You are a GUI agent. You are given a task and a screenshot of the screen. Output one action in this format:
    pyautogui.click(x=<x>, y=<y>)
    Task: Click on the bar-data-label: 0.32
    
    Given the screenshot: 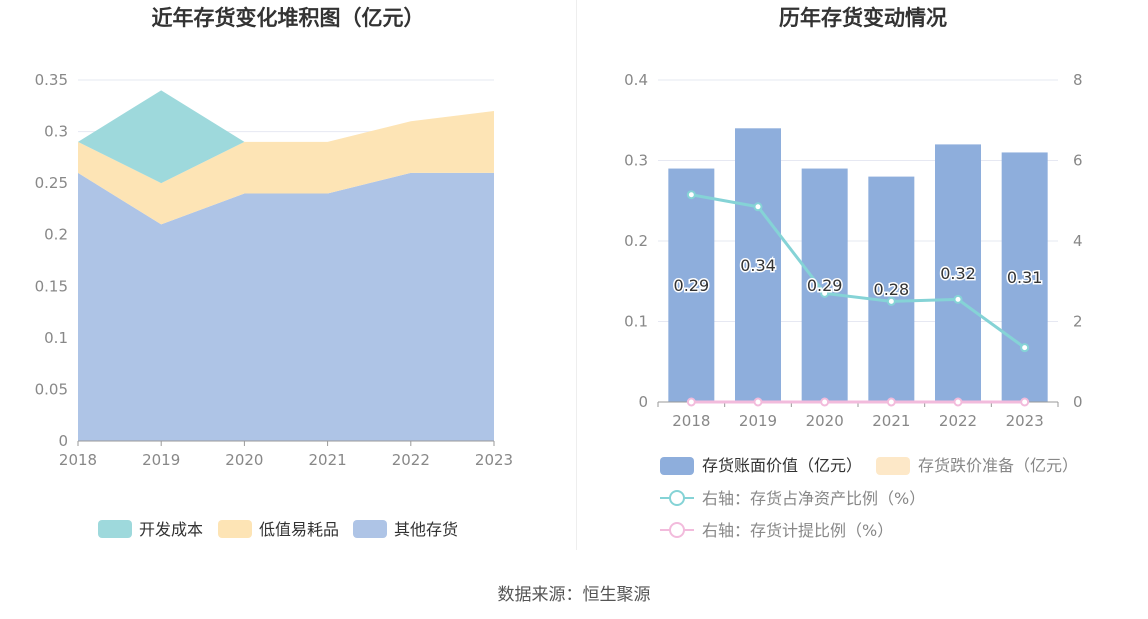 What is the action you would take?
    pyautogui.click(x=958, y=273)
    